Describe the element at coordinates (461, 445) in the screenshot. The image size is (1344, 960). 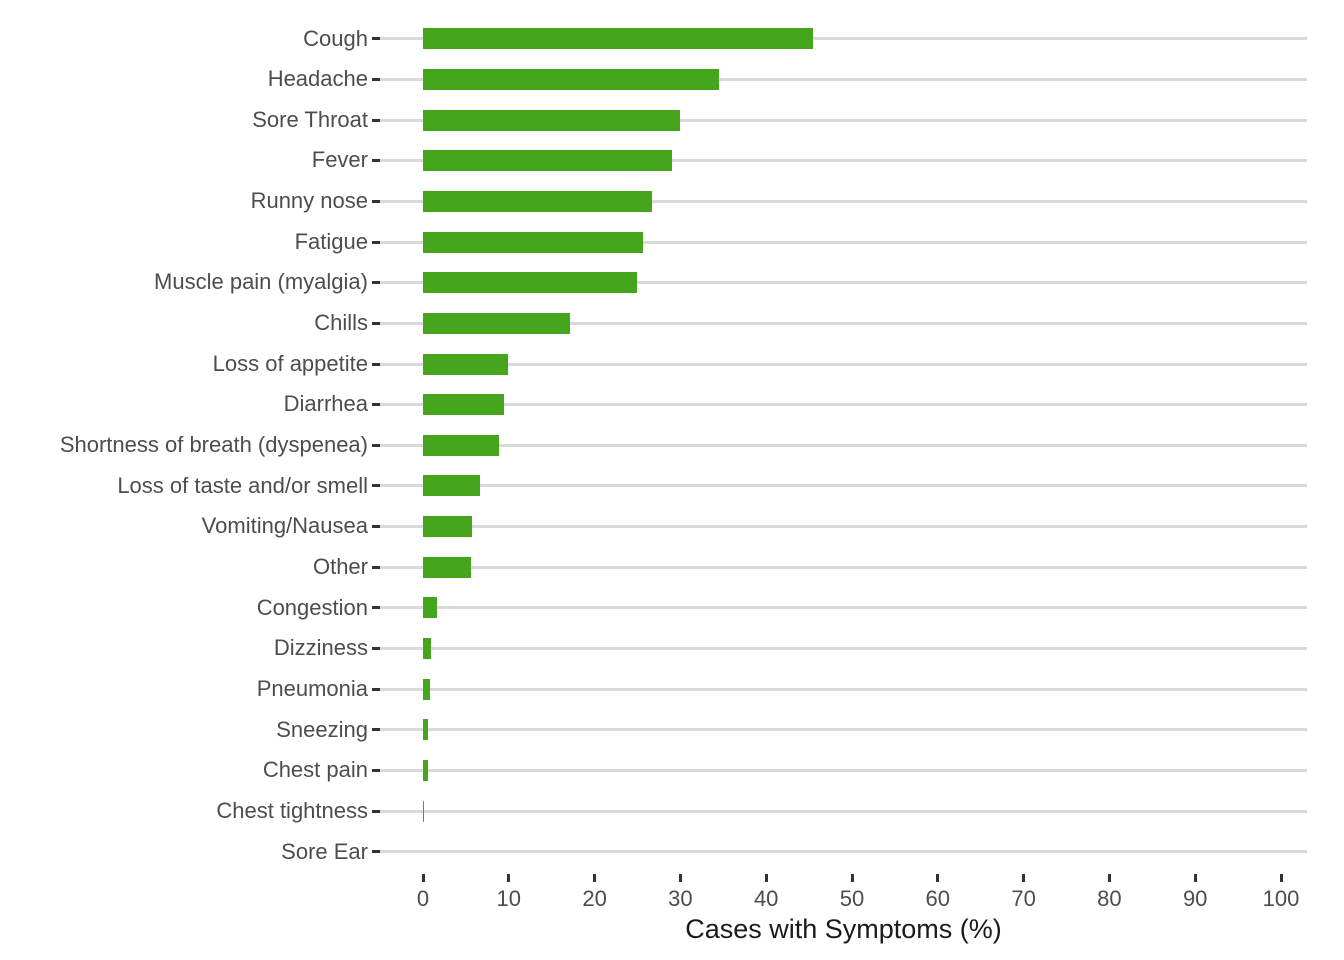
I see `bar-shortness-of-breath-dyspenea` at that location.